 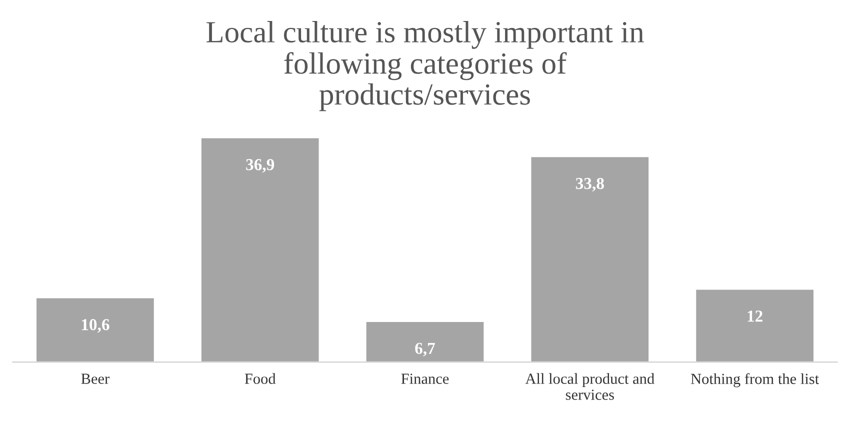 I want to click on x-tick-label: Food, so click(x=260, y=378).